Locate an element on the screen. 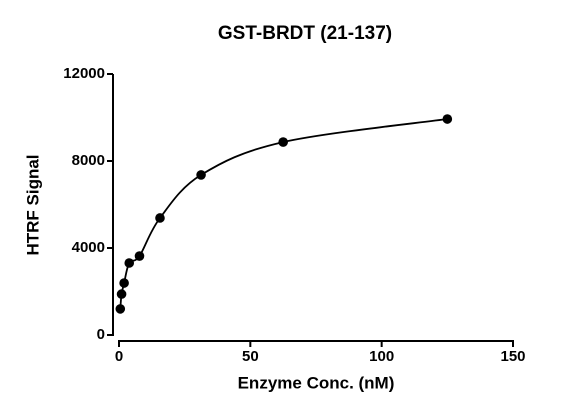 The height and width of the screenshot is (415, 572). x-tick-label: 100 is located at coordinates (381, 356).